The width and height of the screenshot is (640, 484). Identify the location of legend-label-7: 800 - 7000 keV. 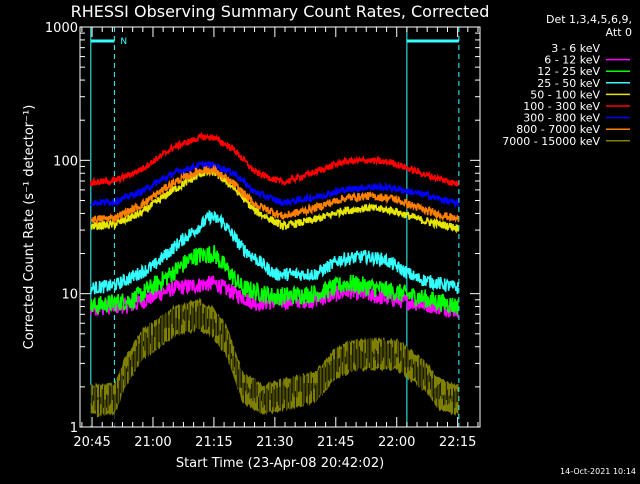
(558, 129).